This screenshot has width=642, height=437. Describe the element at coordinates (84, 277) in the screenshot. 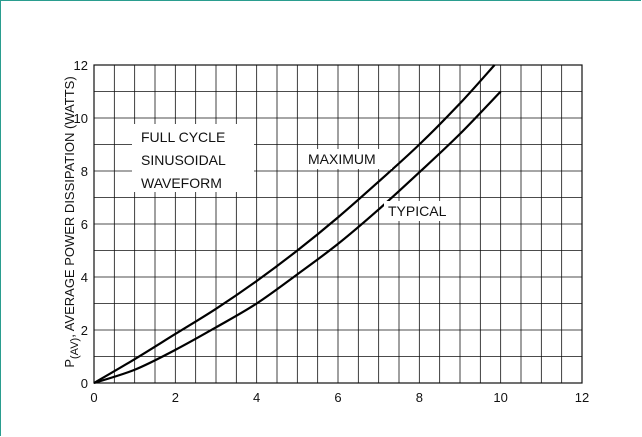

I see `y-tick-label: 4` at that location.